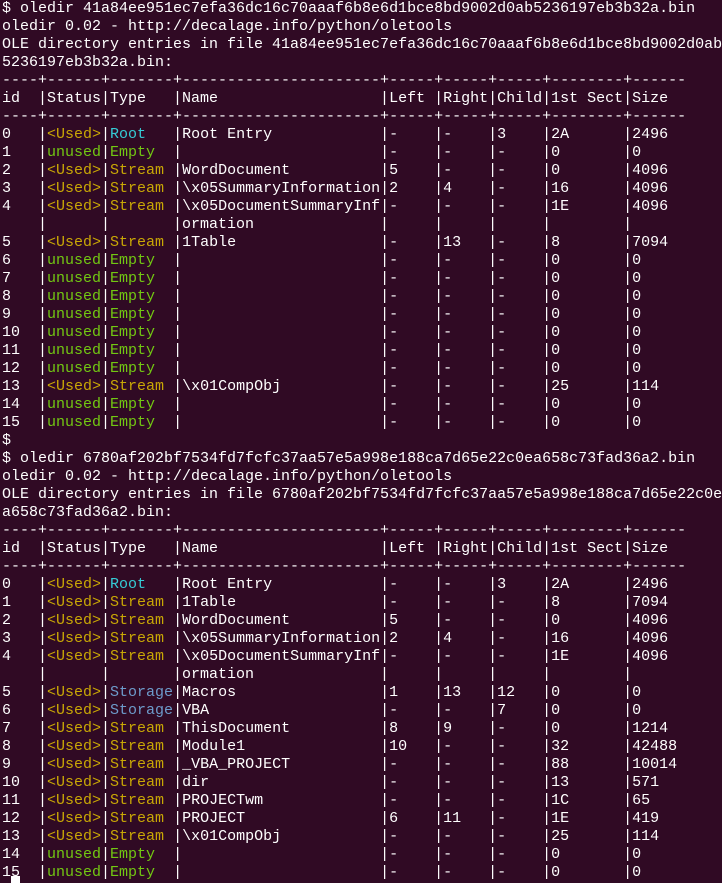  I want to click on terminal-line: 1 |unused|Empty | |- |- |- |0 |0, so click(362, 153).